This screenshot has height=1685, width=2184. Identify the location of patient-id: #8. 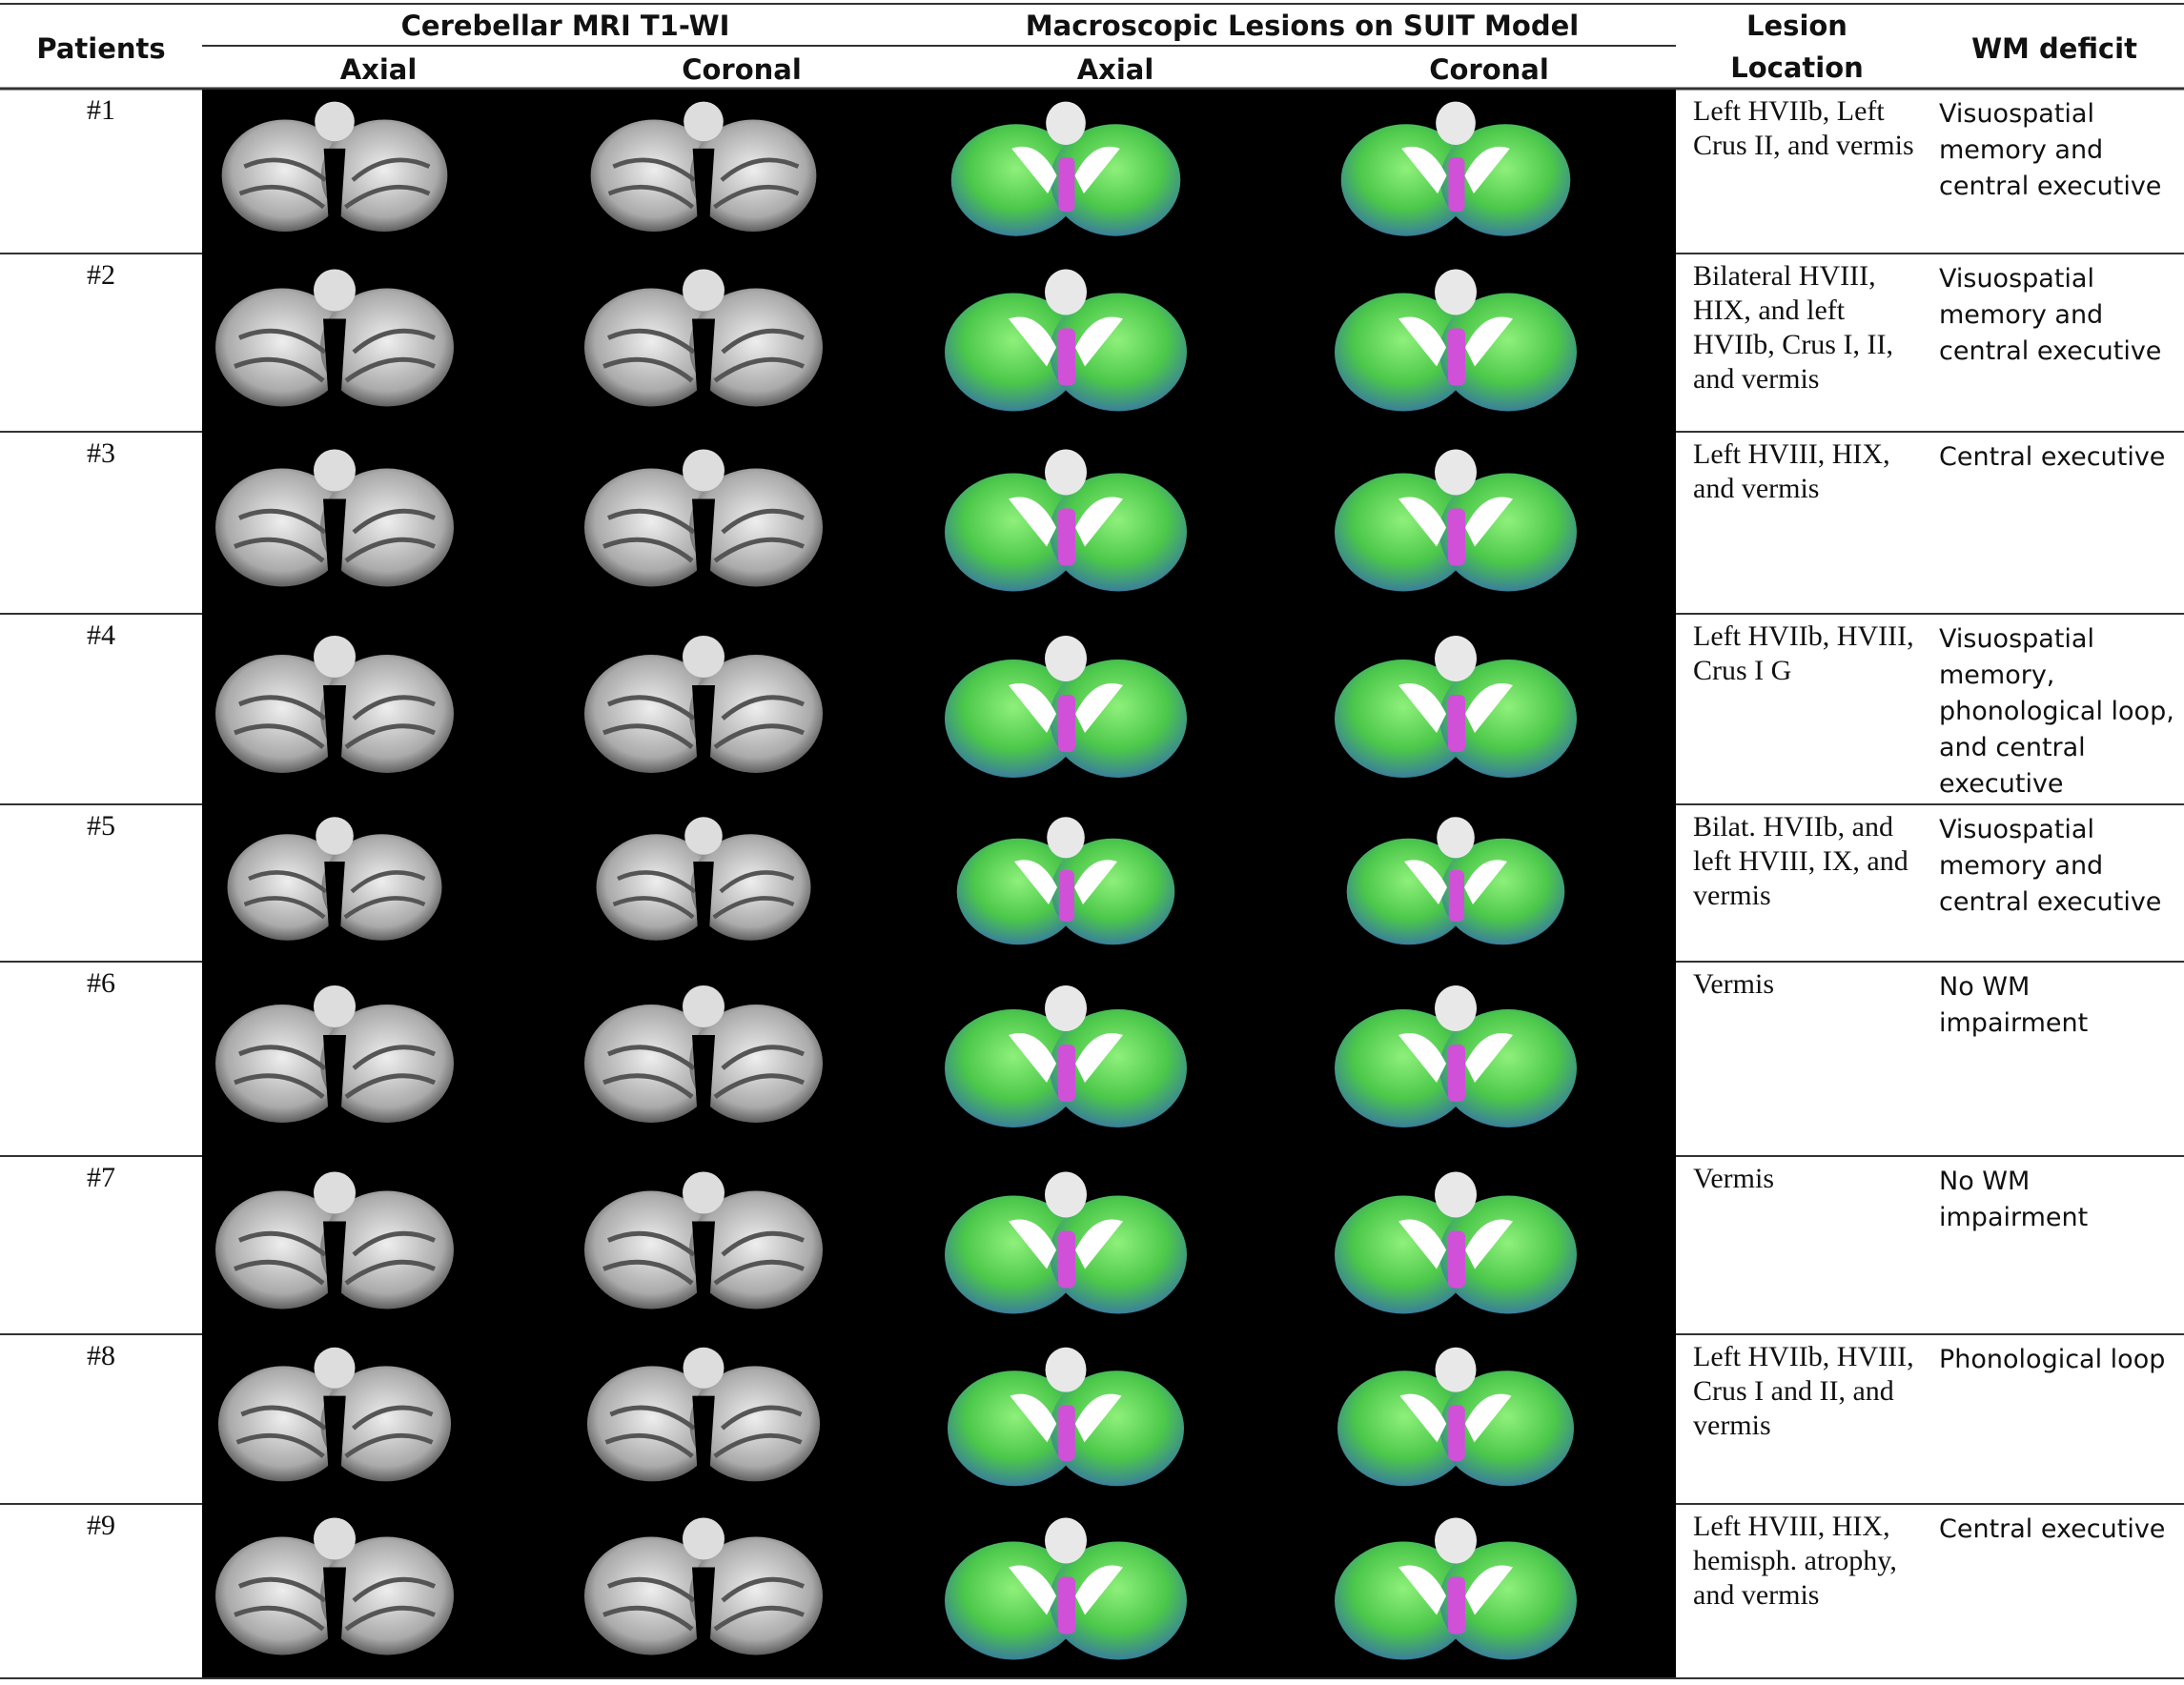
(101, 1355).